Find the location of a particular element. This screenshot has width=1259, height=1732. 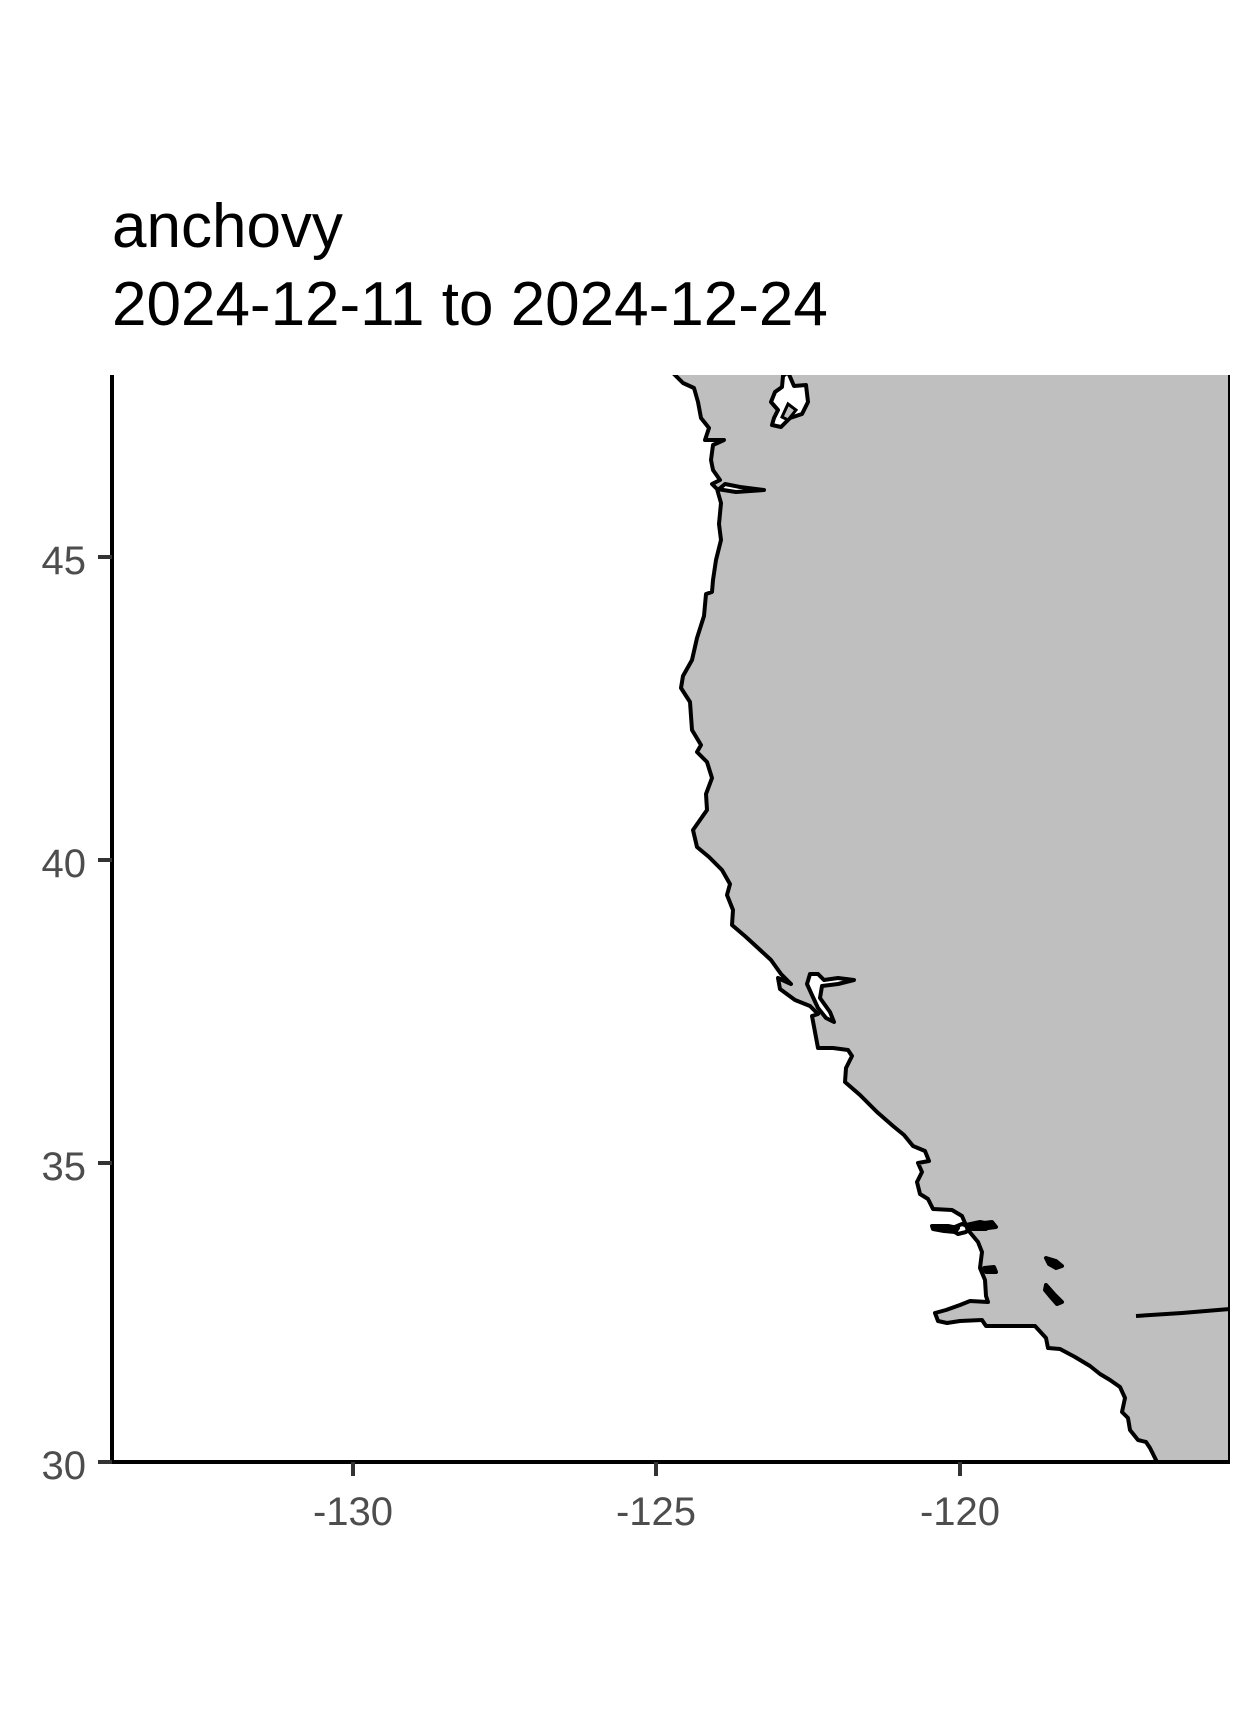

x-tick-label: -120 is located at coordinates (960, 1512).